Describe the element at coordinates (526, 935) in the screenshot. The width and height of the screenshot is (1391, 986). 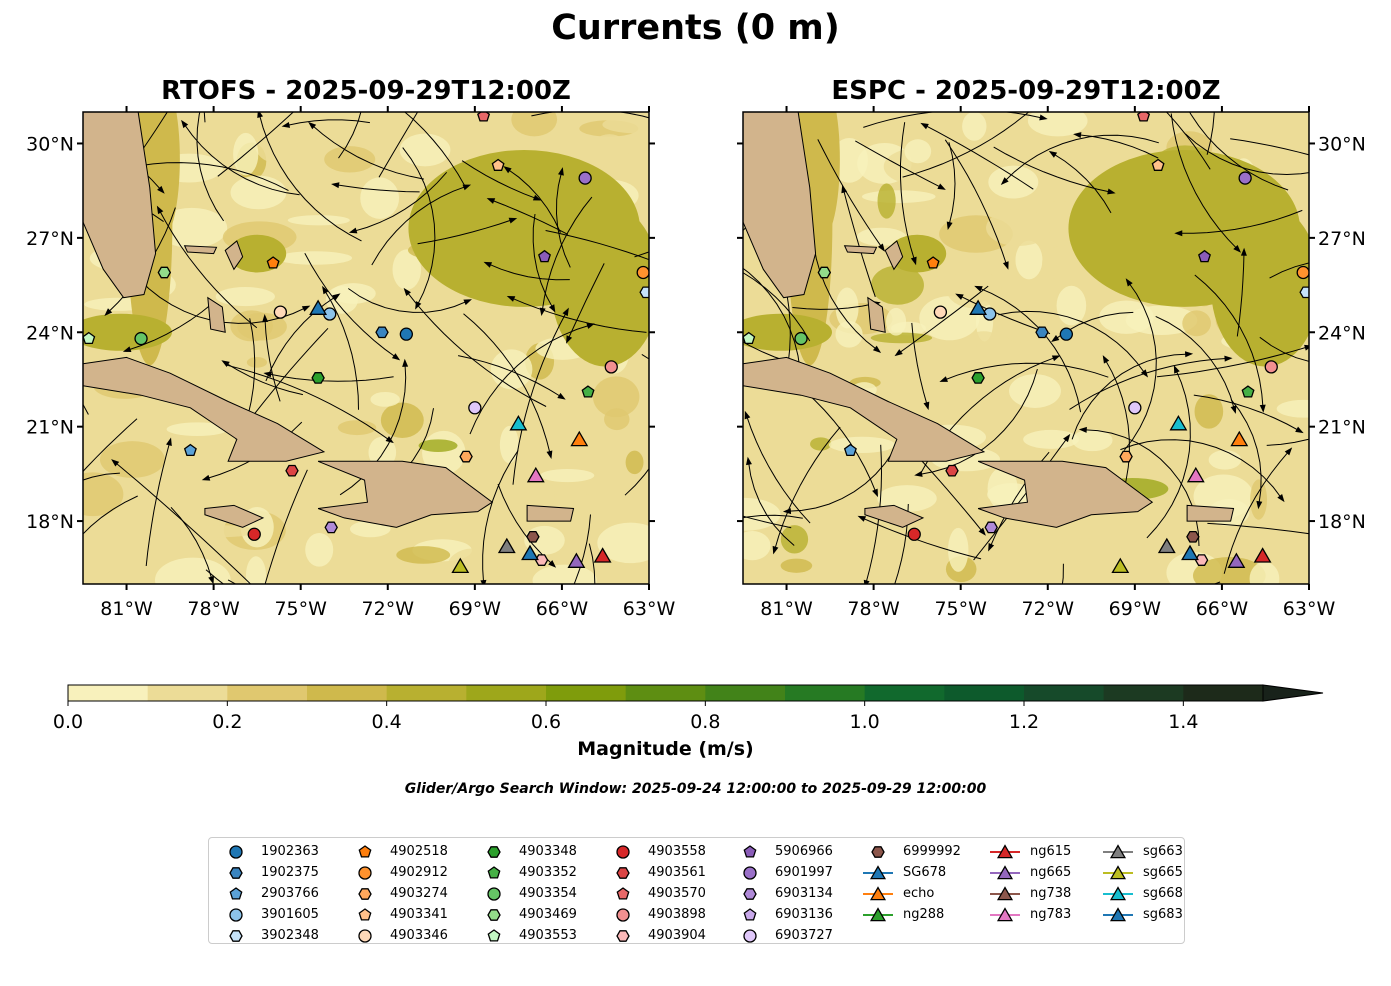
I see `legend-item: 4903553` at that location.